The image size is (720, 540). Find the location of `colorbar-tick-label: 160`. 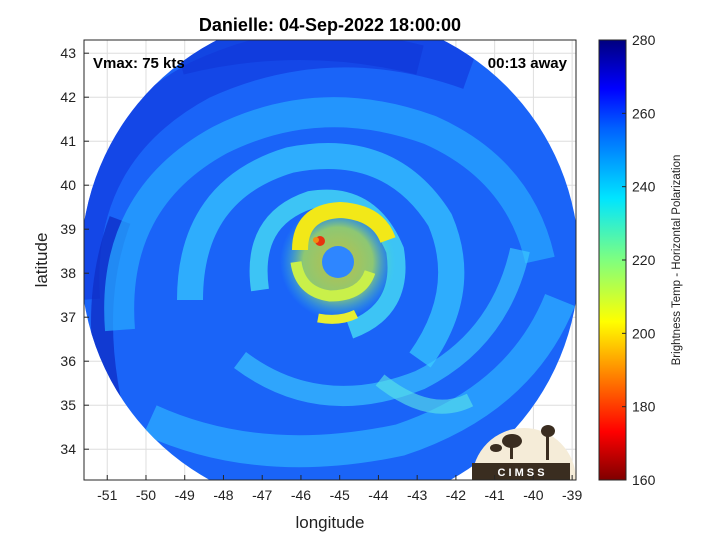

colorbar-tick-label: 160 is located at coordinates (644, 480).